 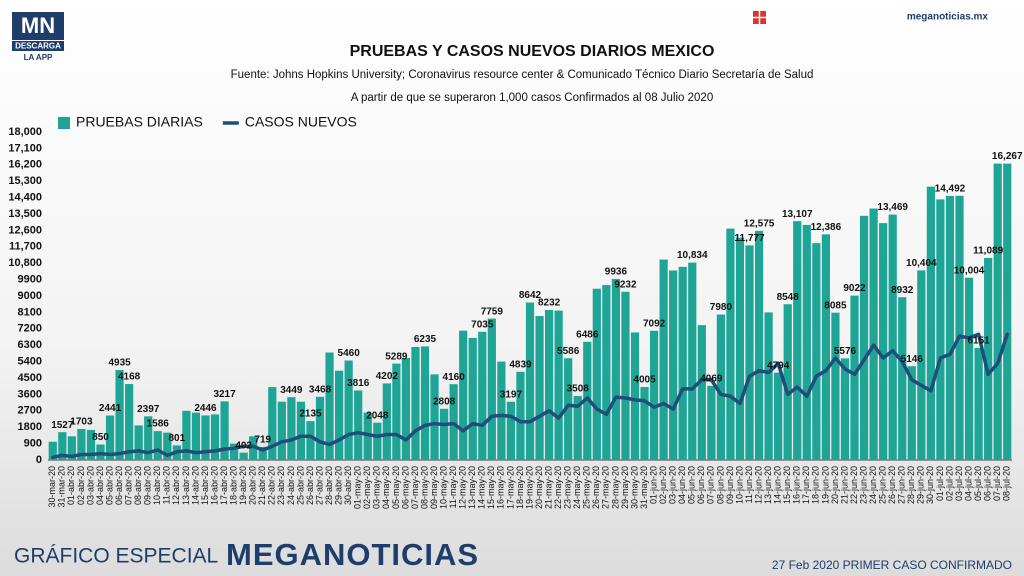 What do you see at coordinates (453, 487) in the screenshot?
I see `x-tick-label: 11-may-20` at bounding box center [453, 487].